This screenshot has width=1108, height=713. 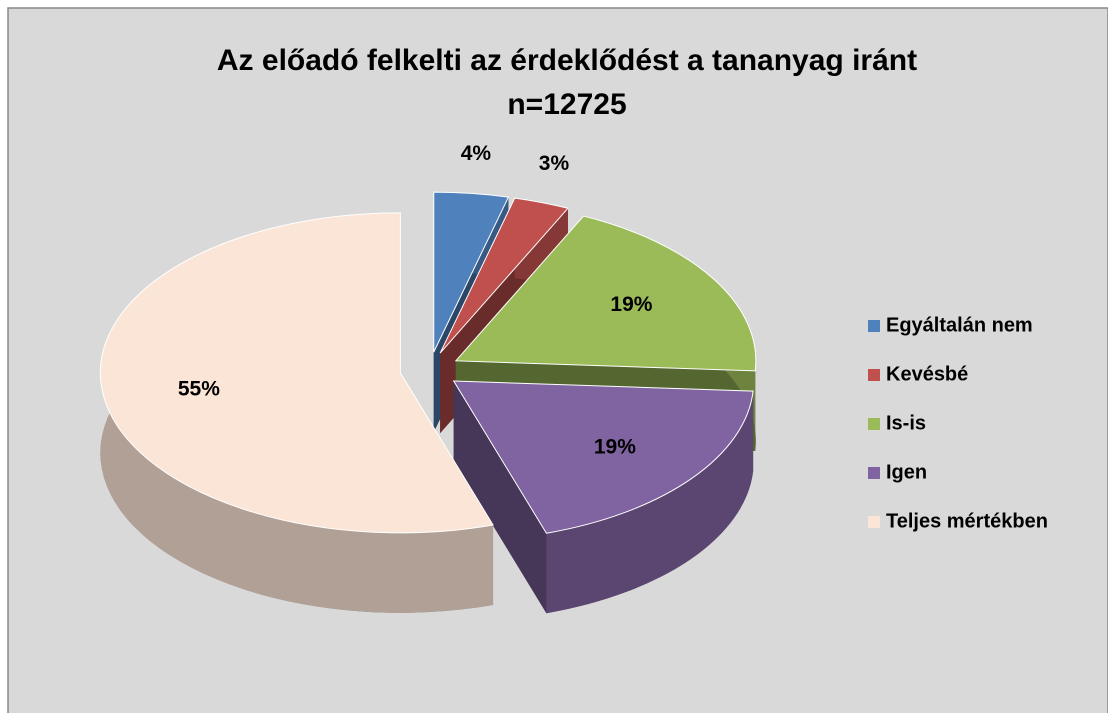 I want to click on legend-label: Teljes mértékben, so click(x=967, y=521).